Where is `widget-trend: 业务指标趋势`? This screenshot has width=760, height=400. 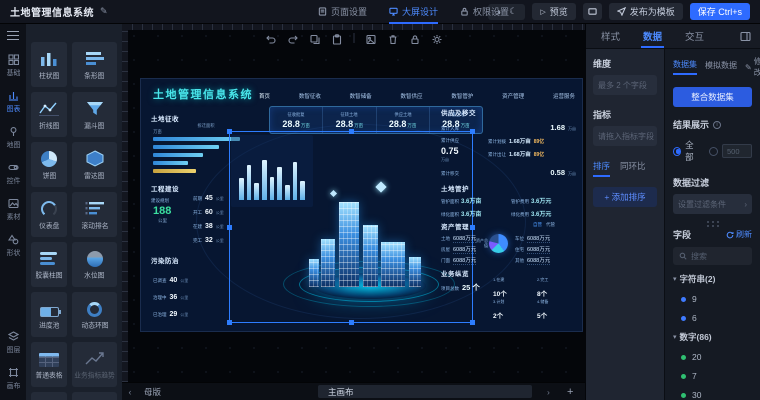 widget-trend: 业务指标趋势 is located at coordinates (94, 364).